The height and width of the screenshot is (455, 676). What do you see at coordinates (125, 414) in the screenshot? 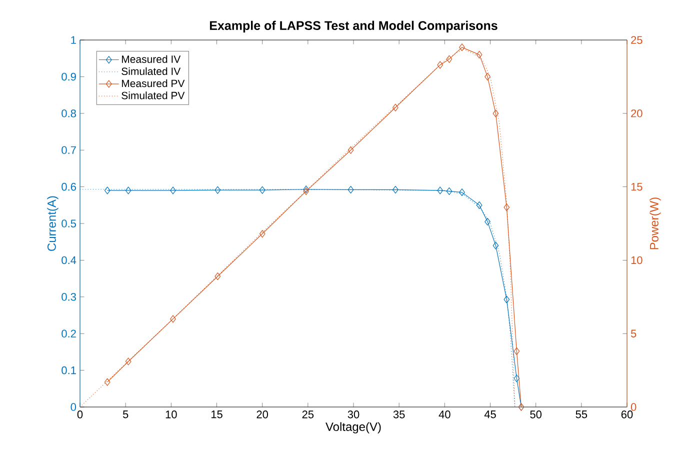
I see `x-tick-label: 5` at bounding box center [125, 414].